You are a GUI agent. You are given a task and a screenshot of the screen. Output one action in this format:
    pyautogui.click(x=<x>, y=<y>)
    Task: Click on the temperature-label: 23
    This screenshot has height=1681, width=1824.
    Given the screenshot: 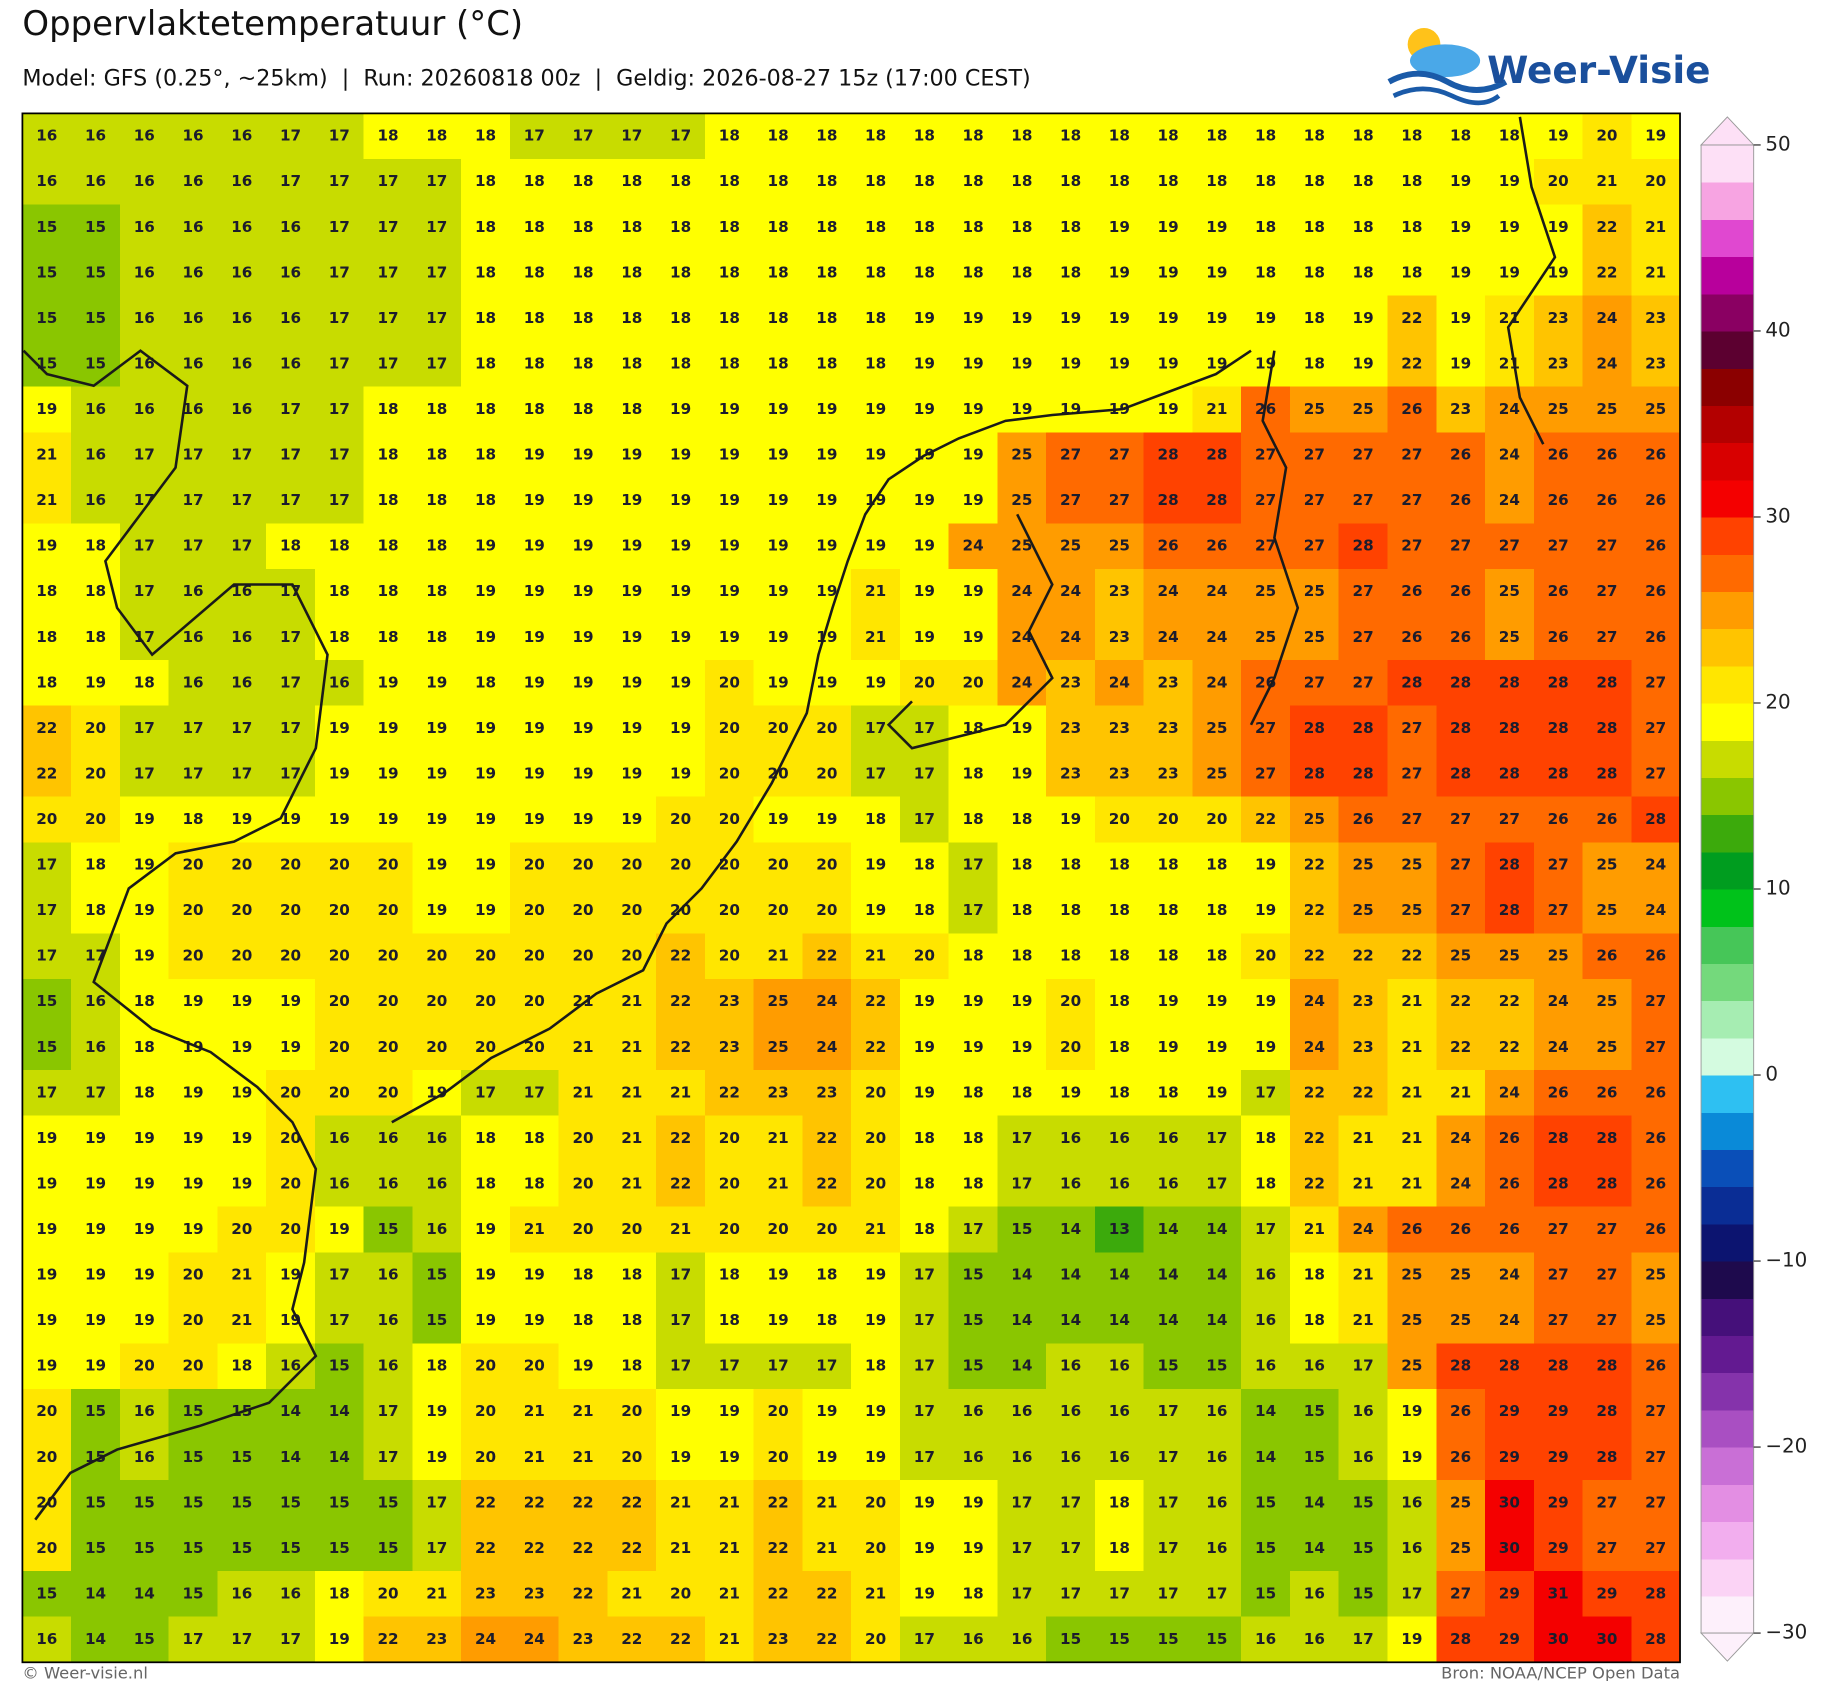 What is the action you would take?
    pyautogui.click(x=1168, y=728)
    